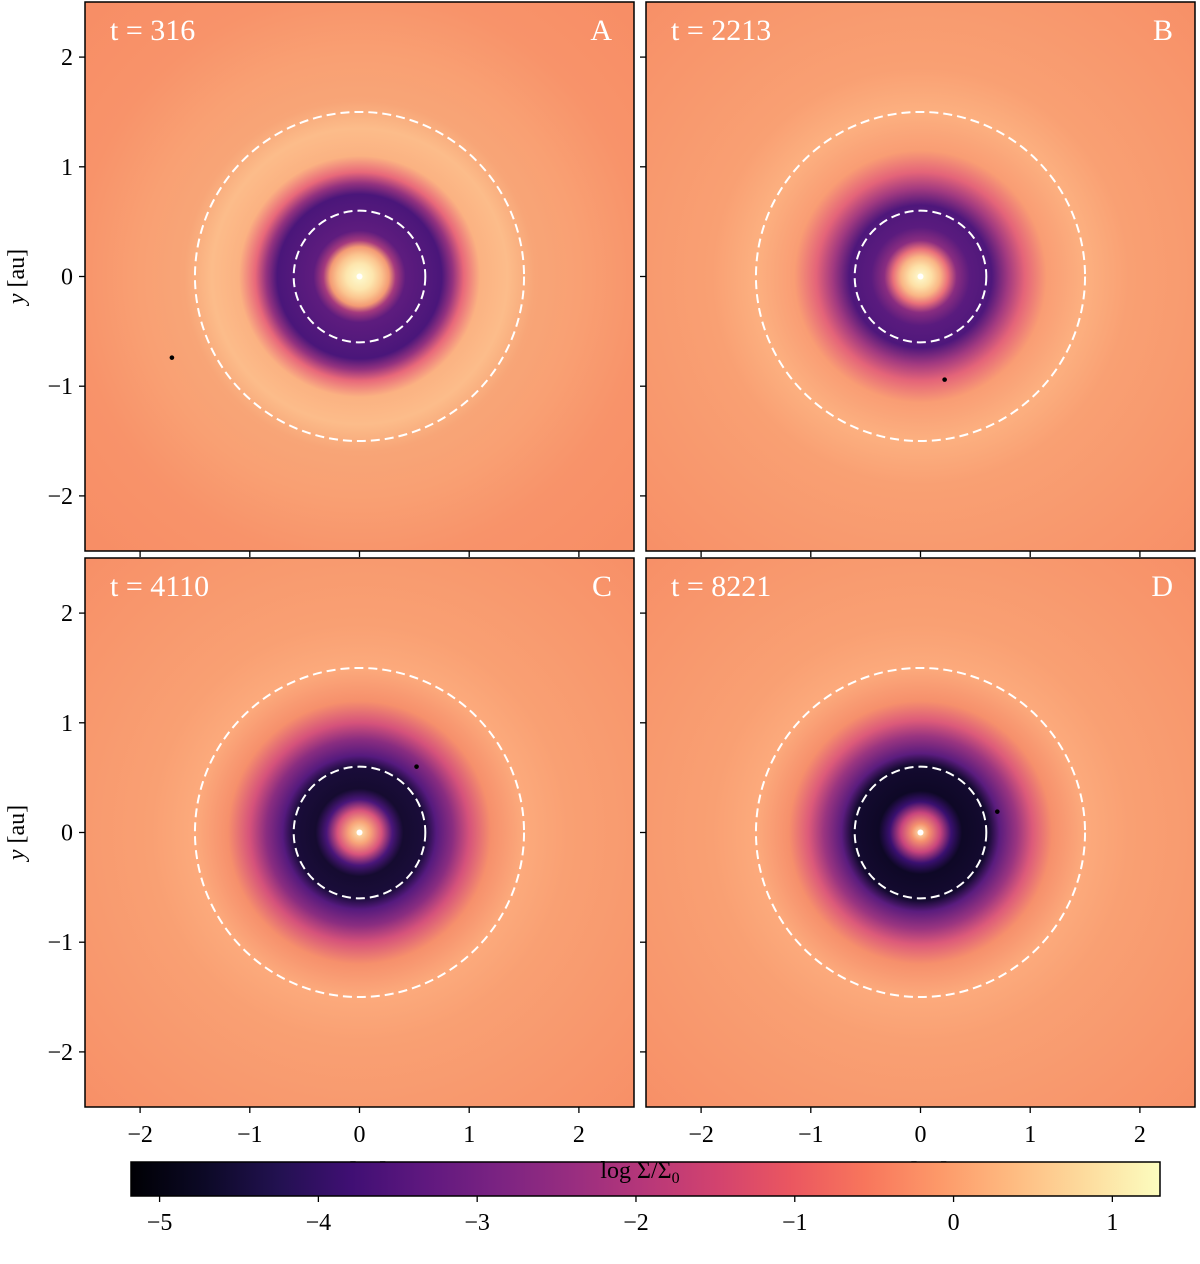 The image size is (1200, 1264). I want to click on panel-letter: D, so click(1162, 586).